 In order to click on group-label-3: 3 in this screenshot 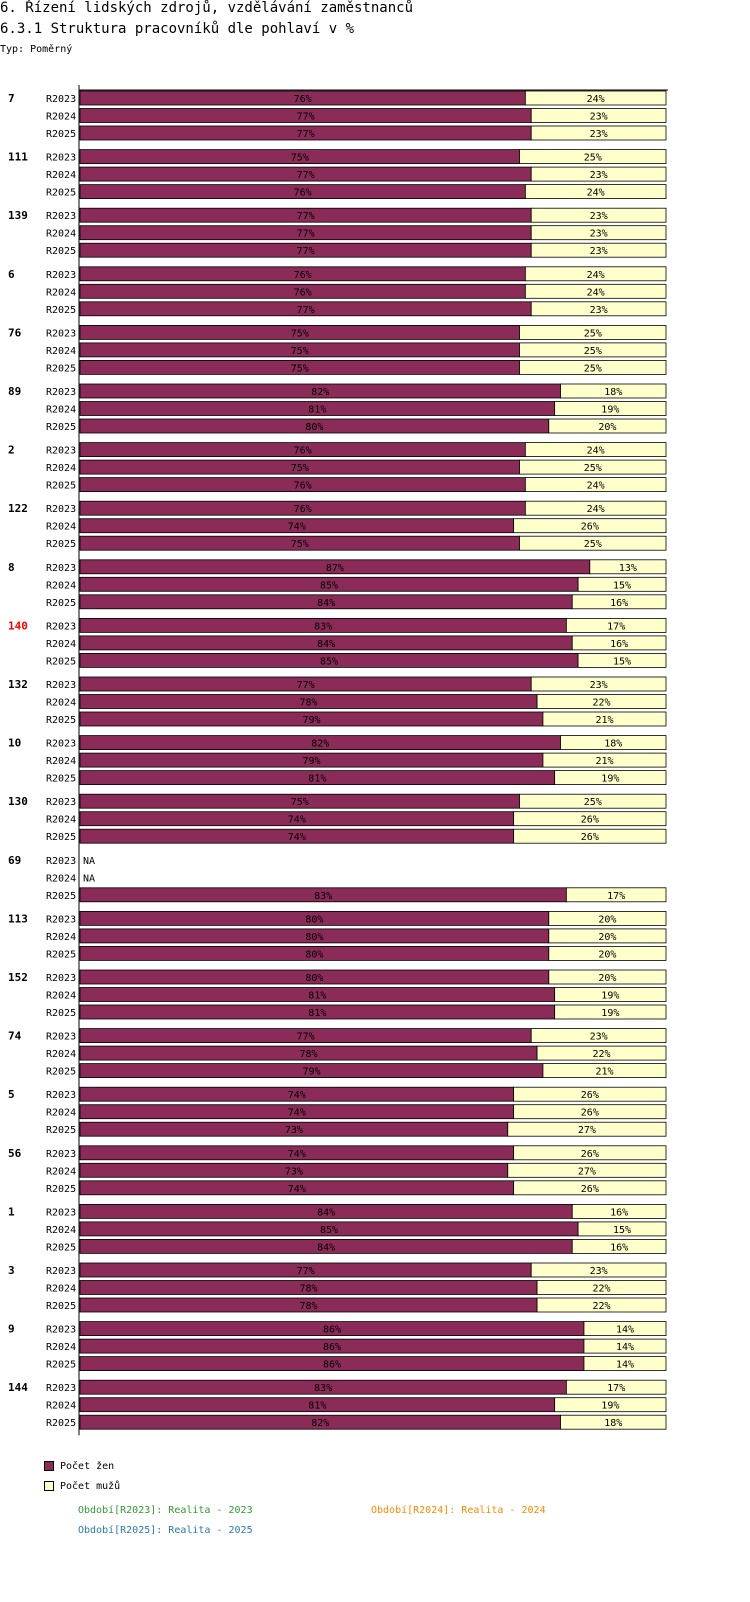, I will do `click(11, 1270)`.